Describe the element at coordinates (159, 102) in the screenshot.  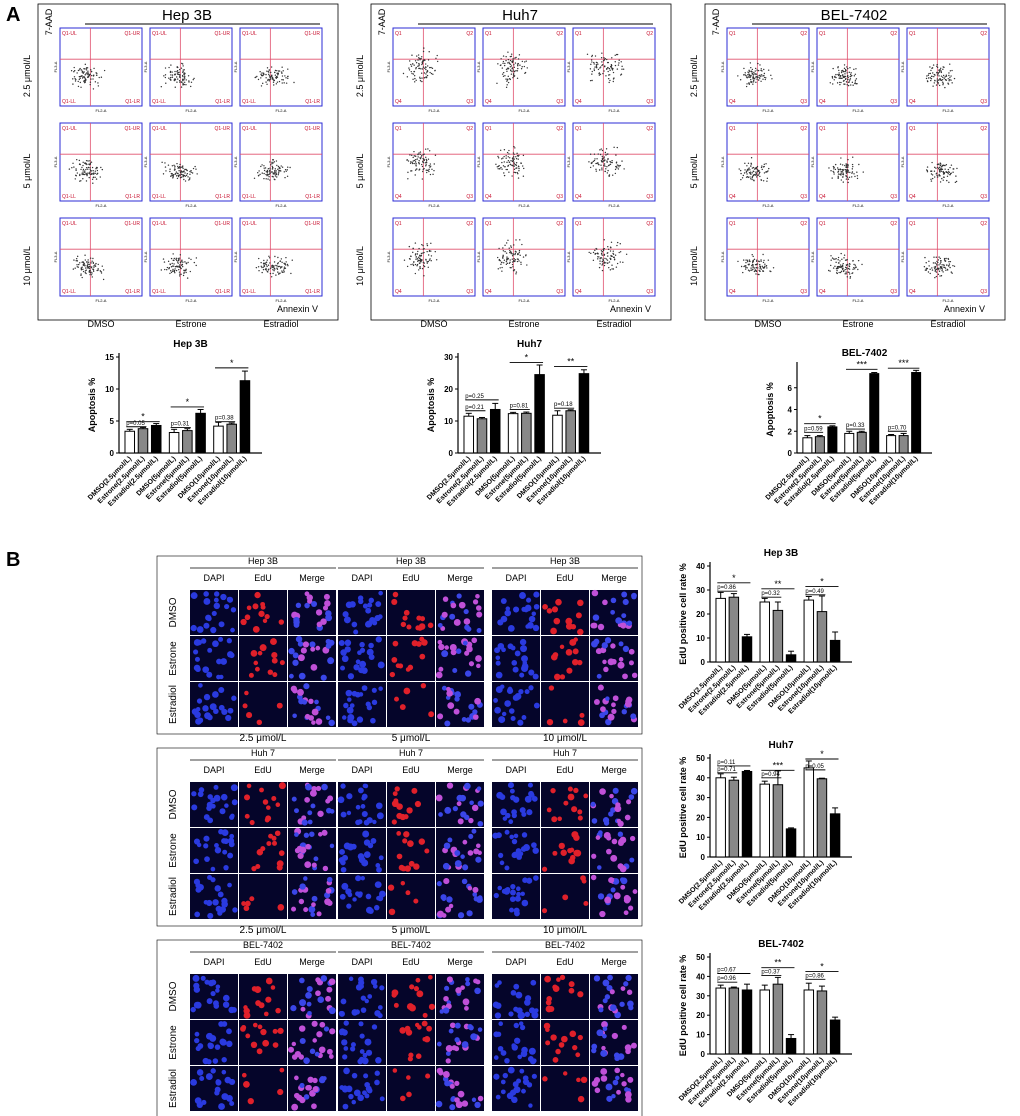
I see `quadrant-label: Q1-LL` at that location.